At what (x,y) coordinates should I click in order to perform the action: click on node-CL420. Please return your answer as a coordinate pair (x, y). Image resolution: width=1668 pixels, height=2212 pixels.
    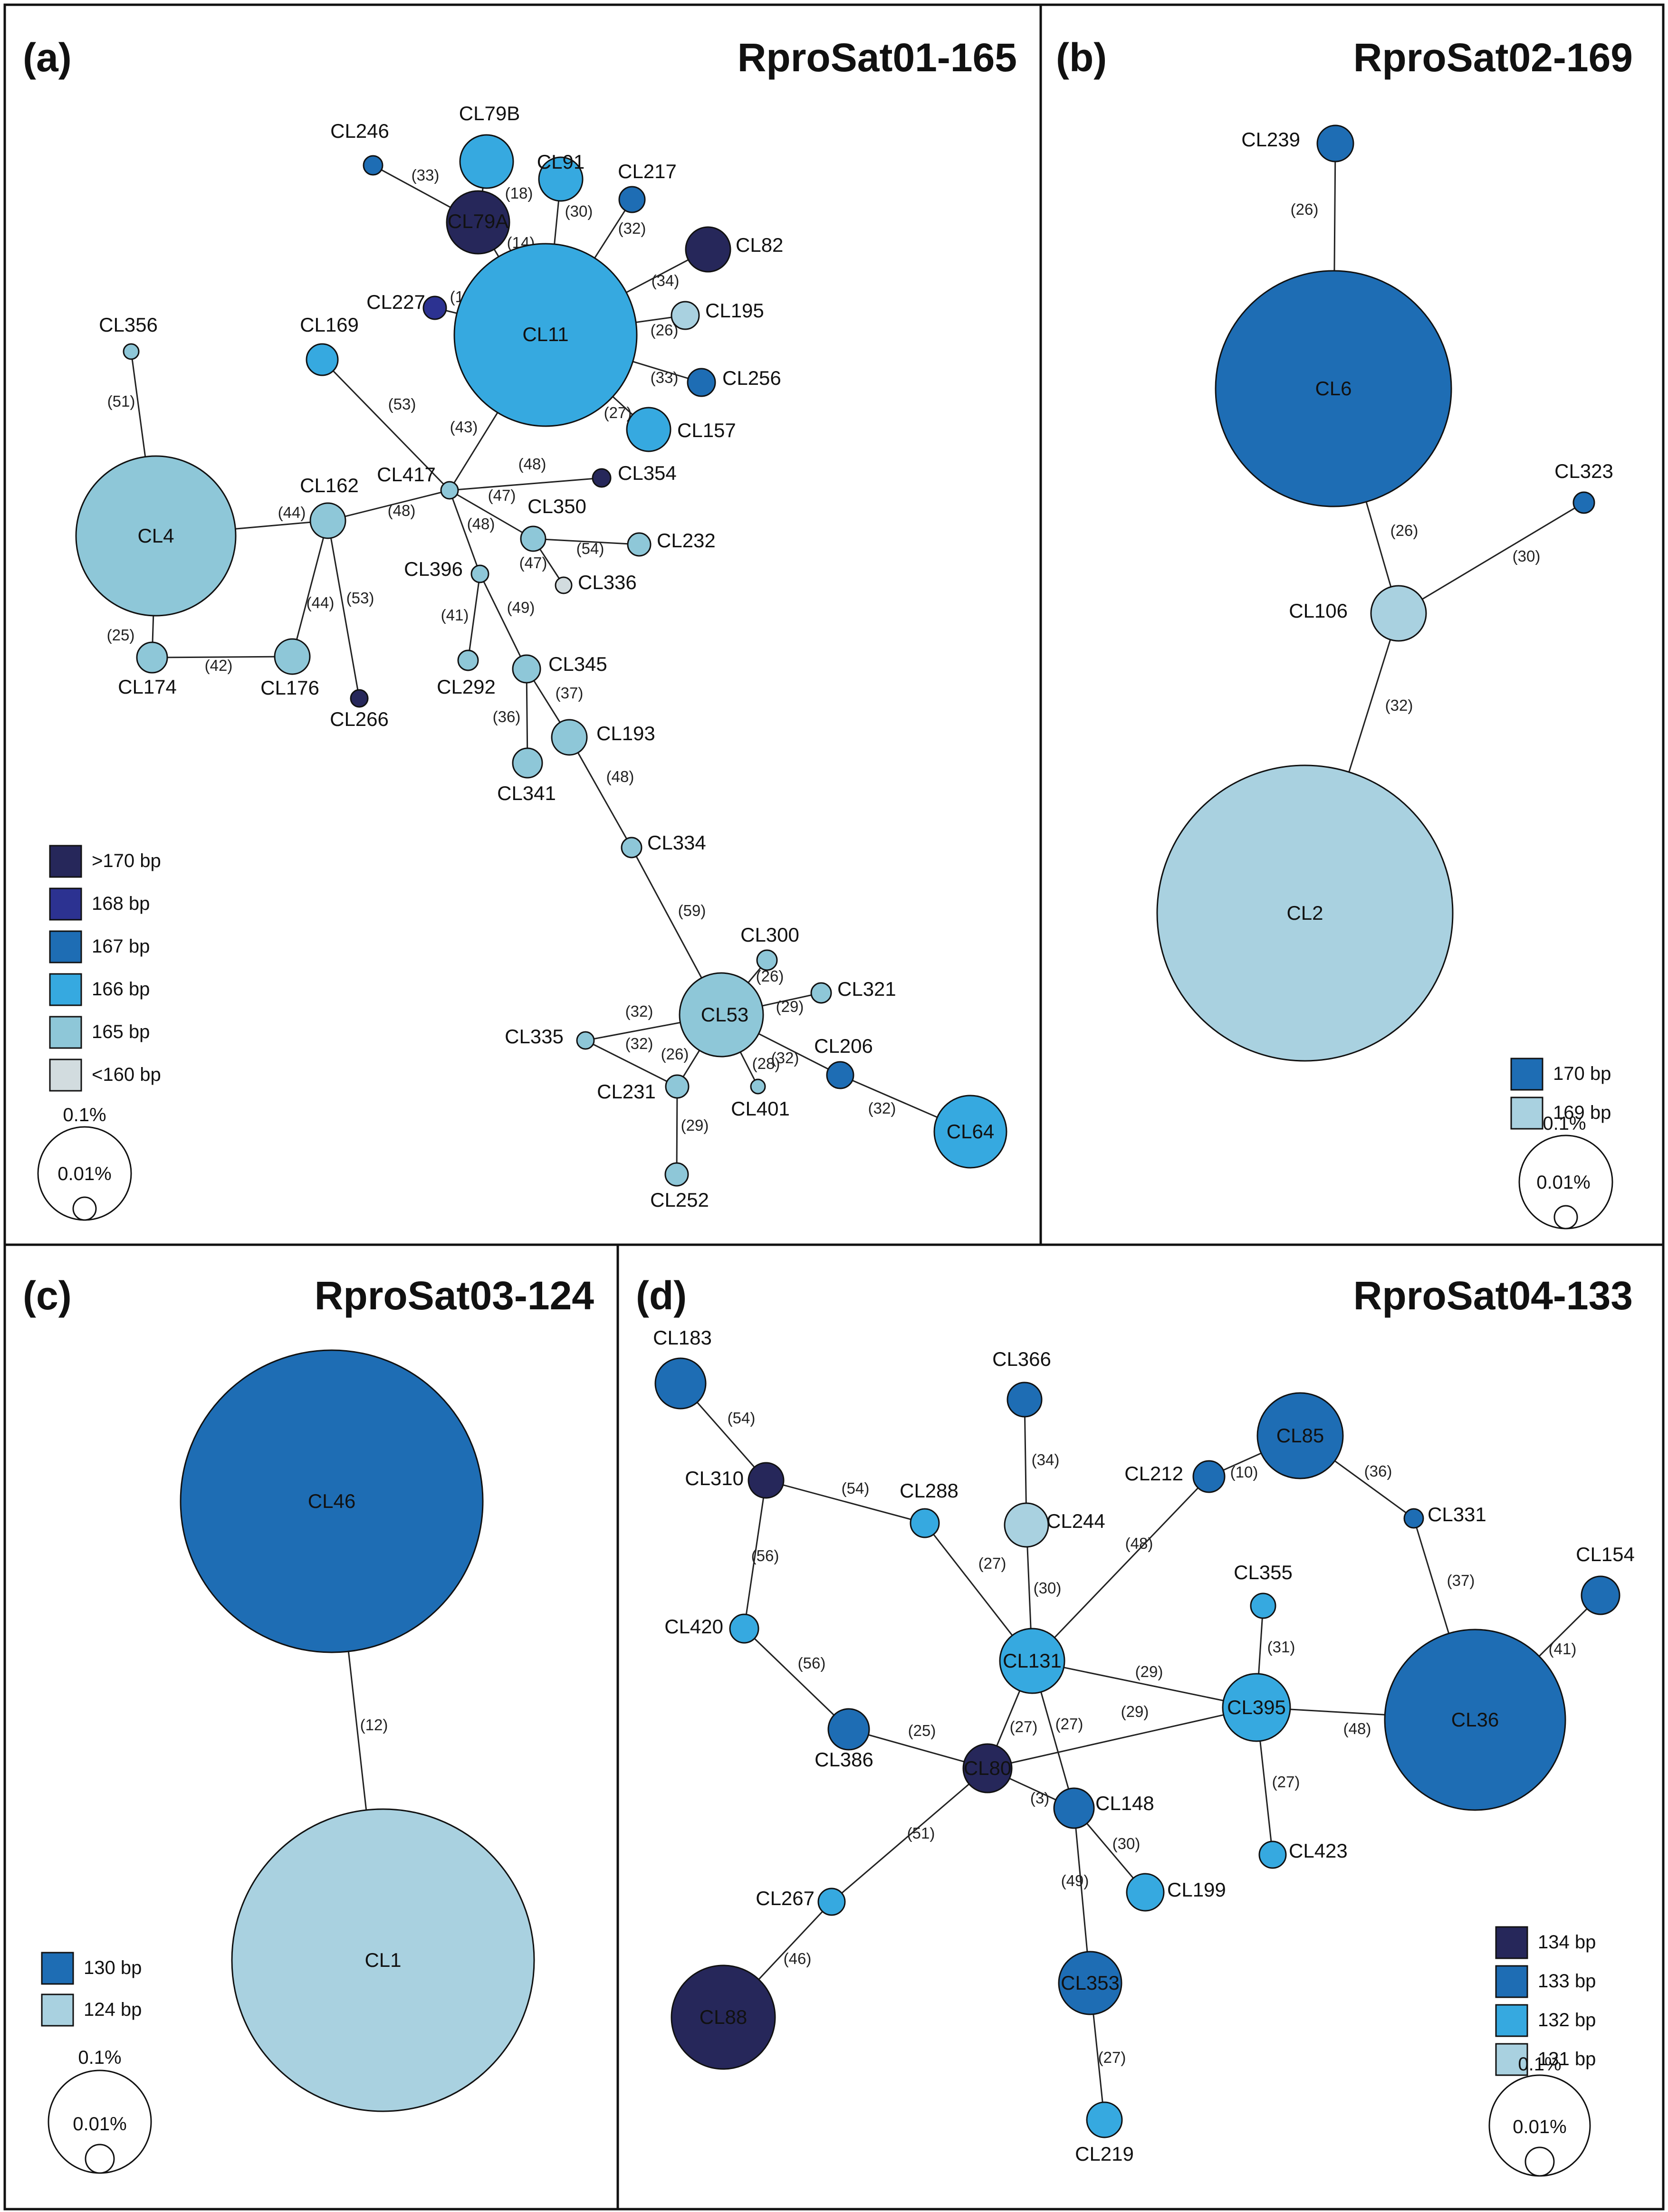
    Looking at the image, I should click on (744, 1628).